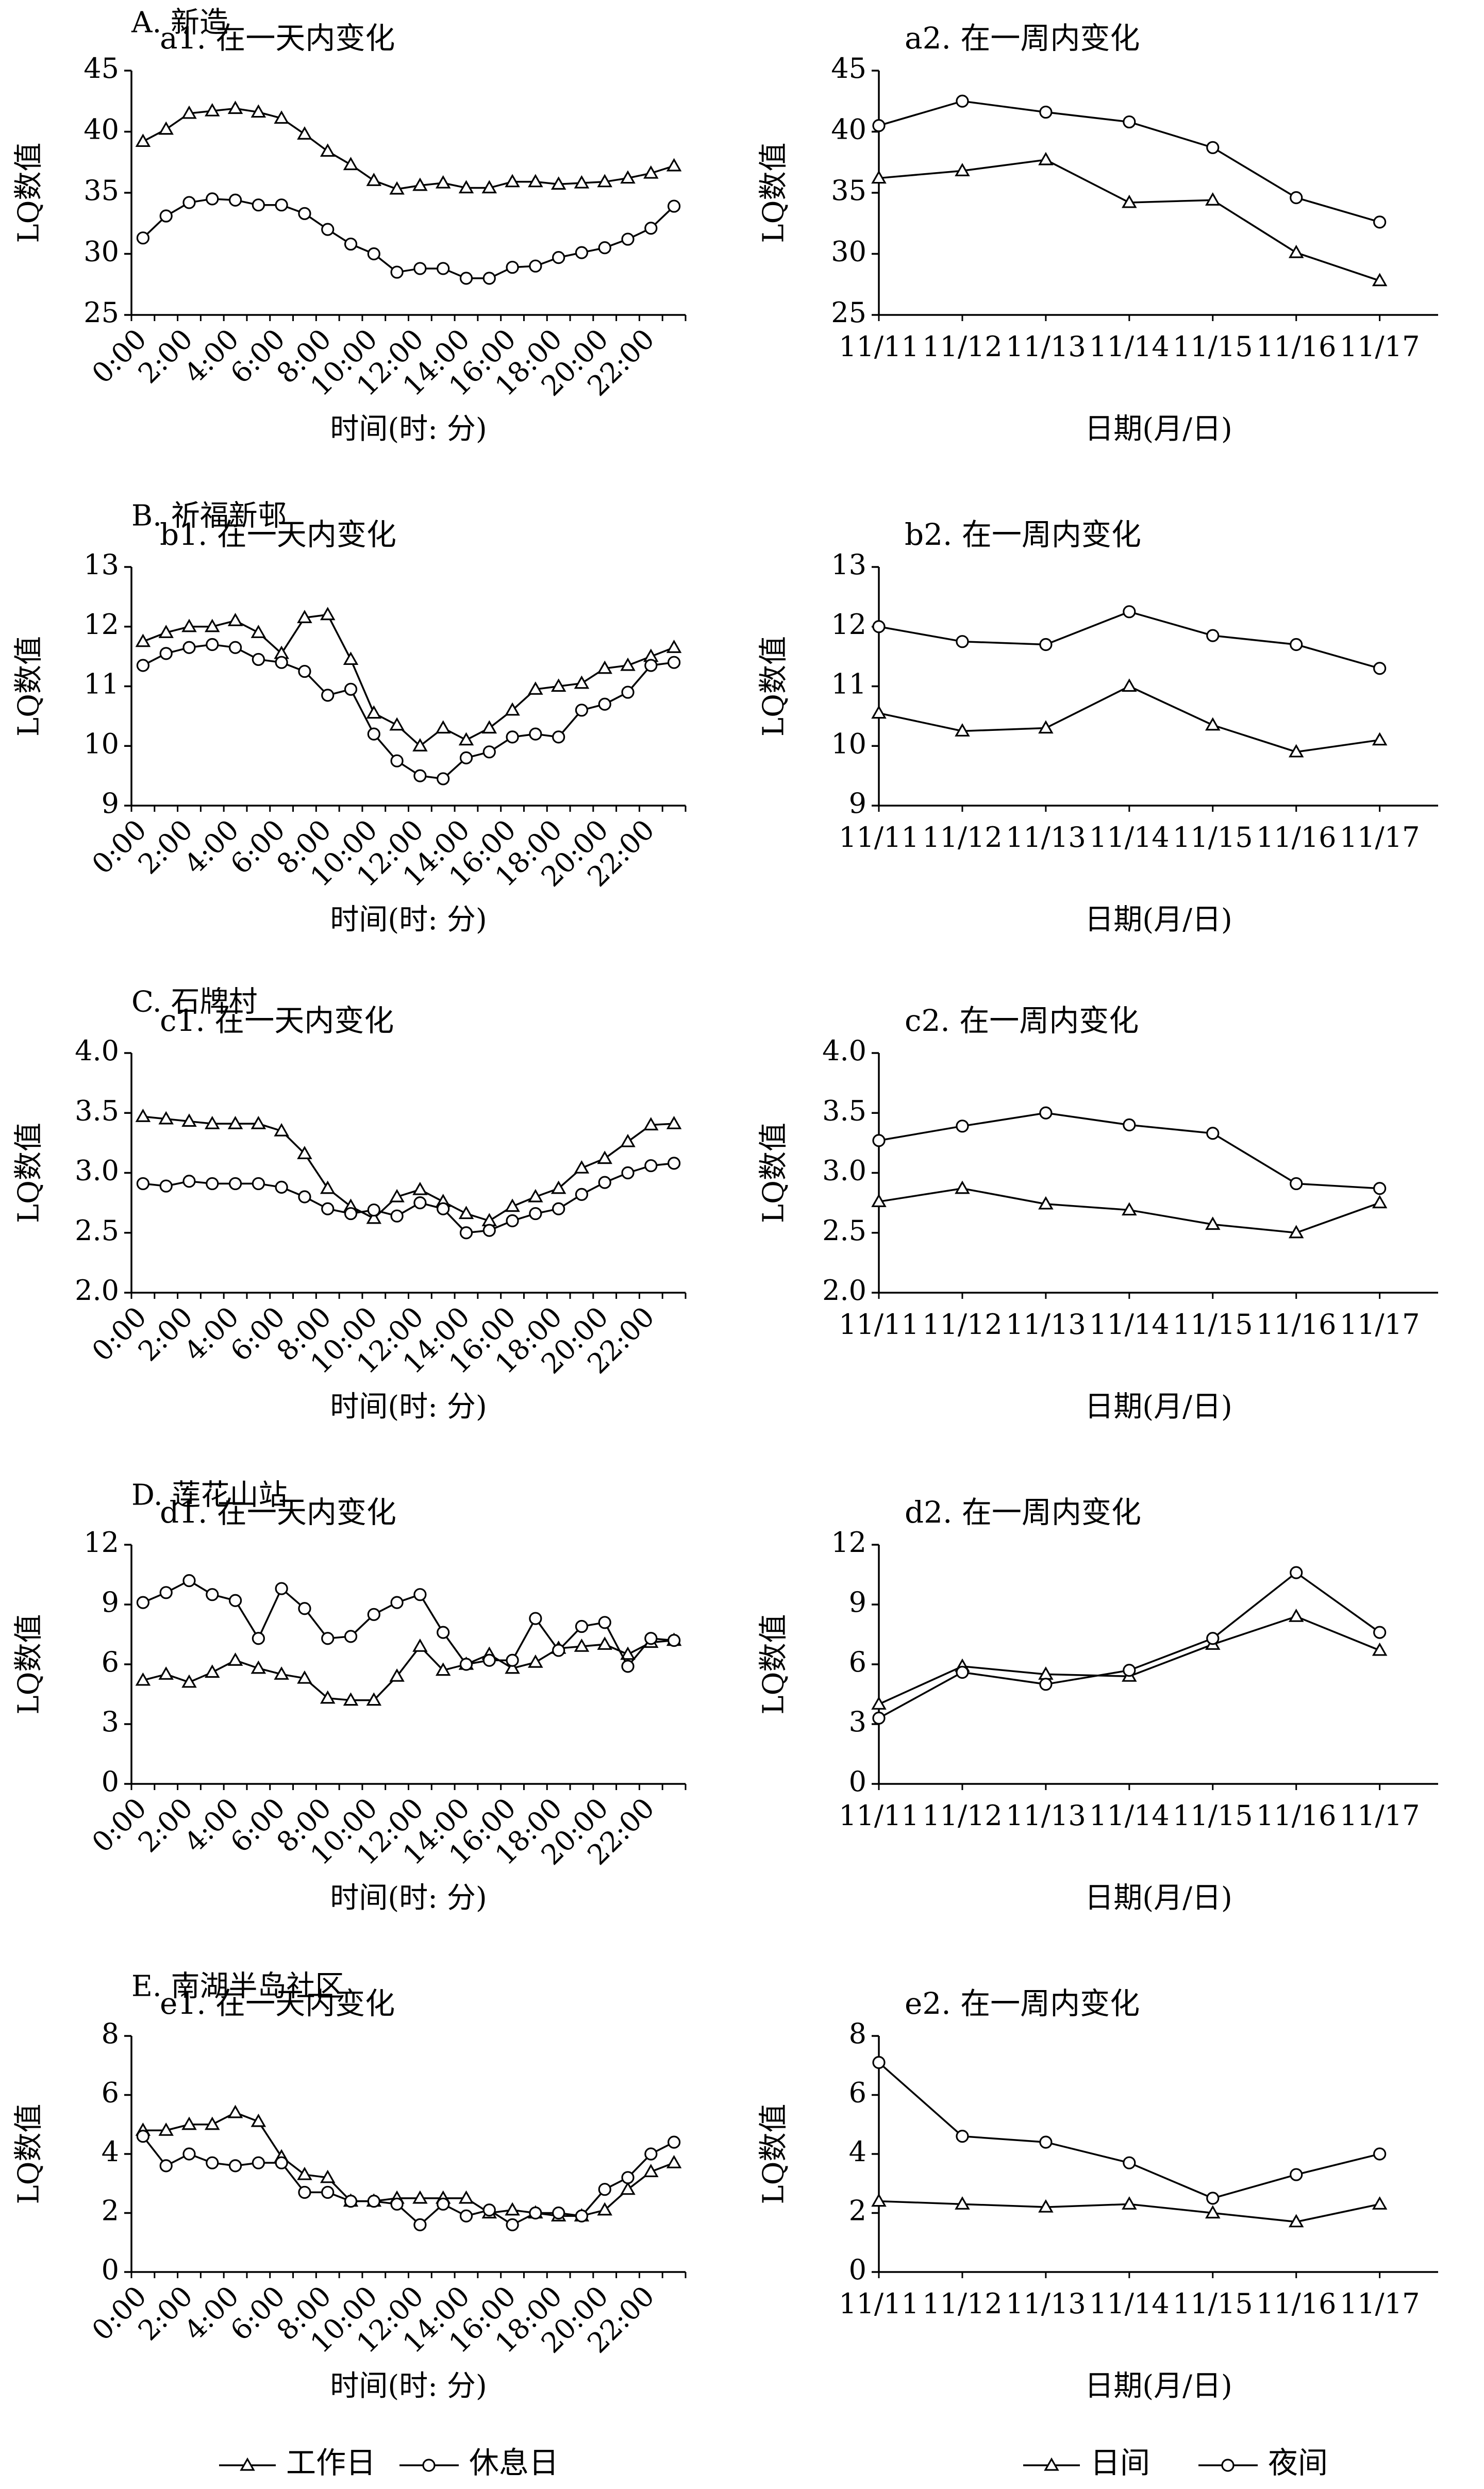 The height and width of the screenshot is (2489, 1484). Describe the element at coordinates (101, 1542) in the screenshot. I see `y-tick-label: 12` at that location.